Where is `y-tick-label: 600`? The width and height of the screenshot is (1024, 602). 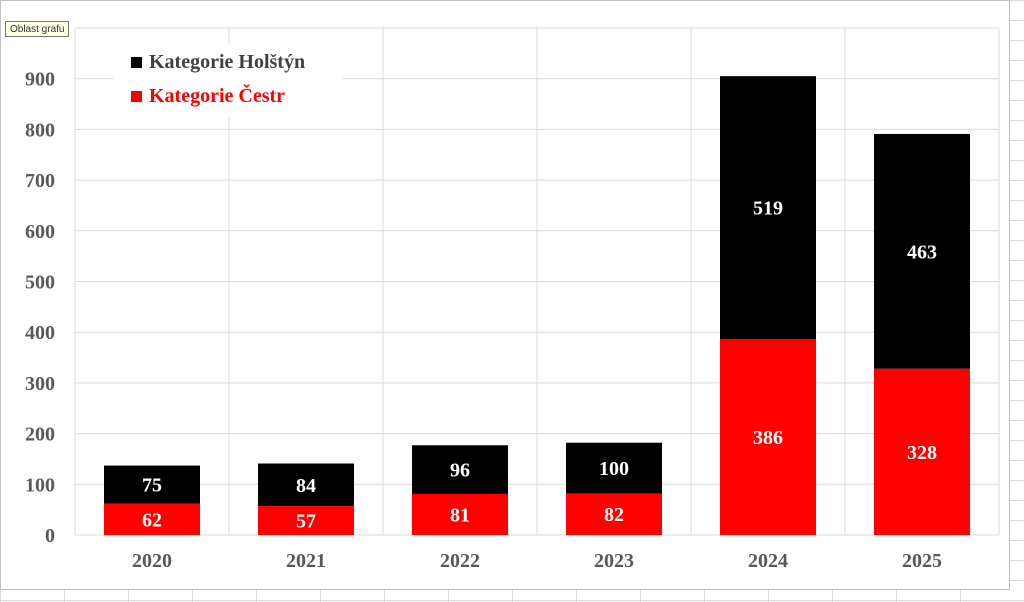
y-tick-label: 600 is located at coordinates (40, 232).